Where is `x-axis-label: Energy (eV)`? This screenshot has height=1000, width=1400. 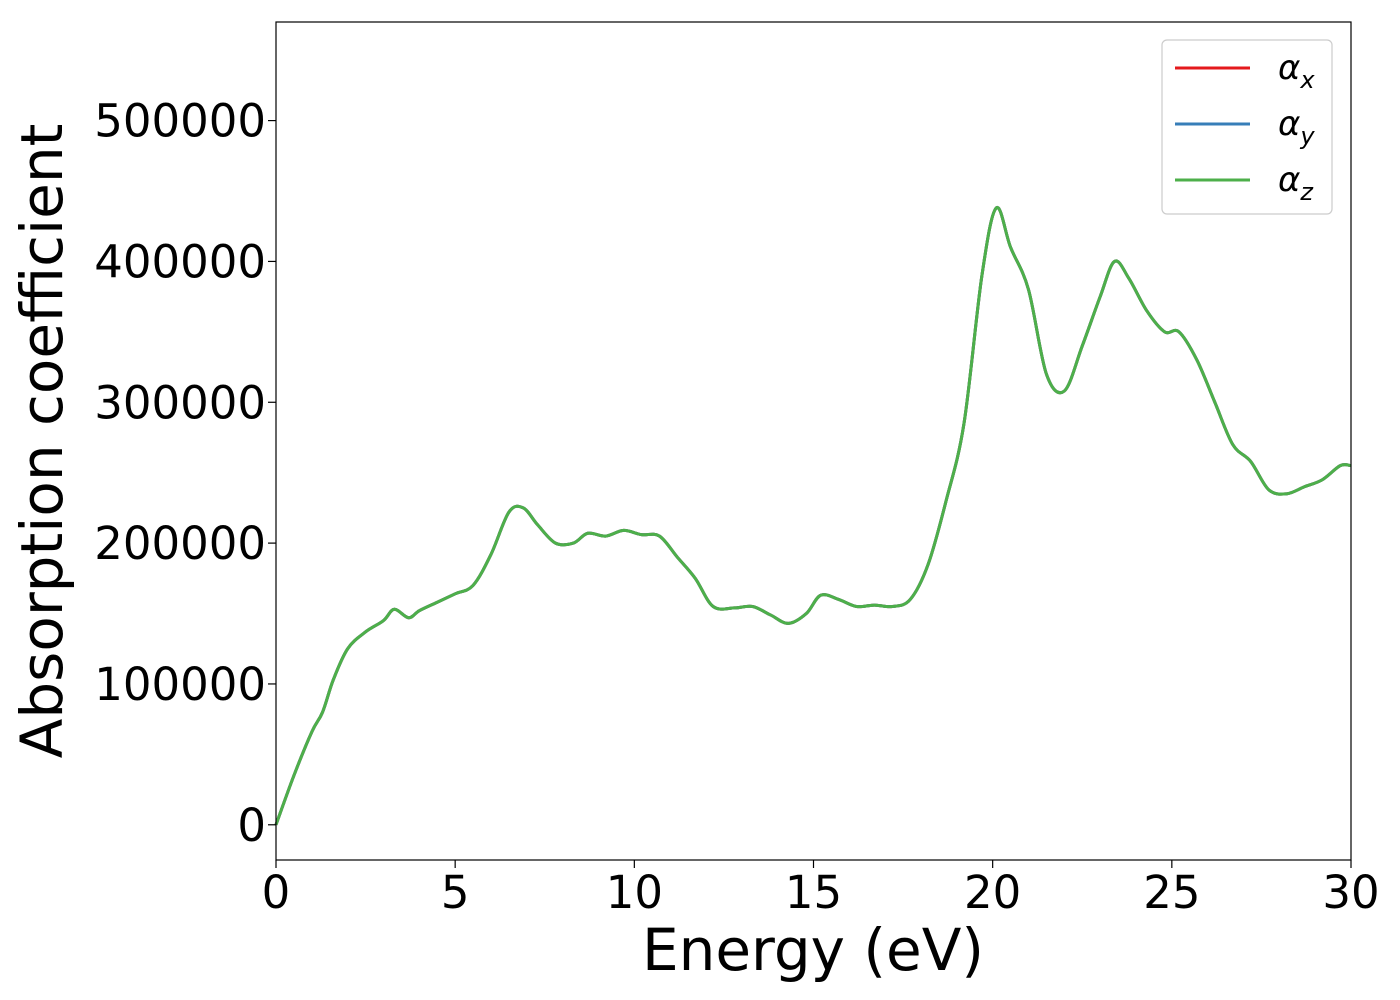 x-axis-label: Energy (eV) is located at coordinates (813, 950).